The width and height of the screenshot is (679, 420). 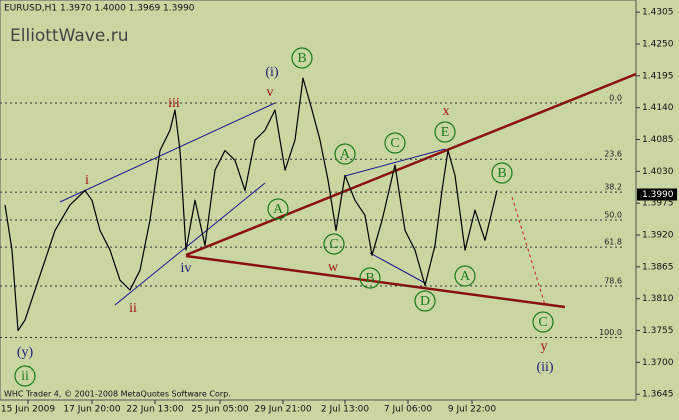 What do you see at coordinates (658, 13) in the screenshot?
I see `y-tick-label: 1.4305` at bounding box center [658, 13].